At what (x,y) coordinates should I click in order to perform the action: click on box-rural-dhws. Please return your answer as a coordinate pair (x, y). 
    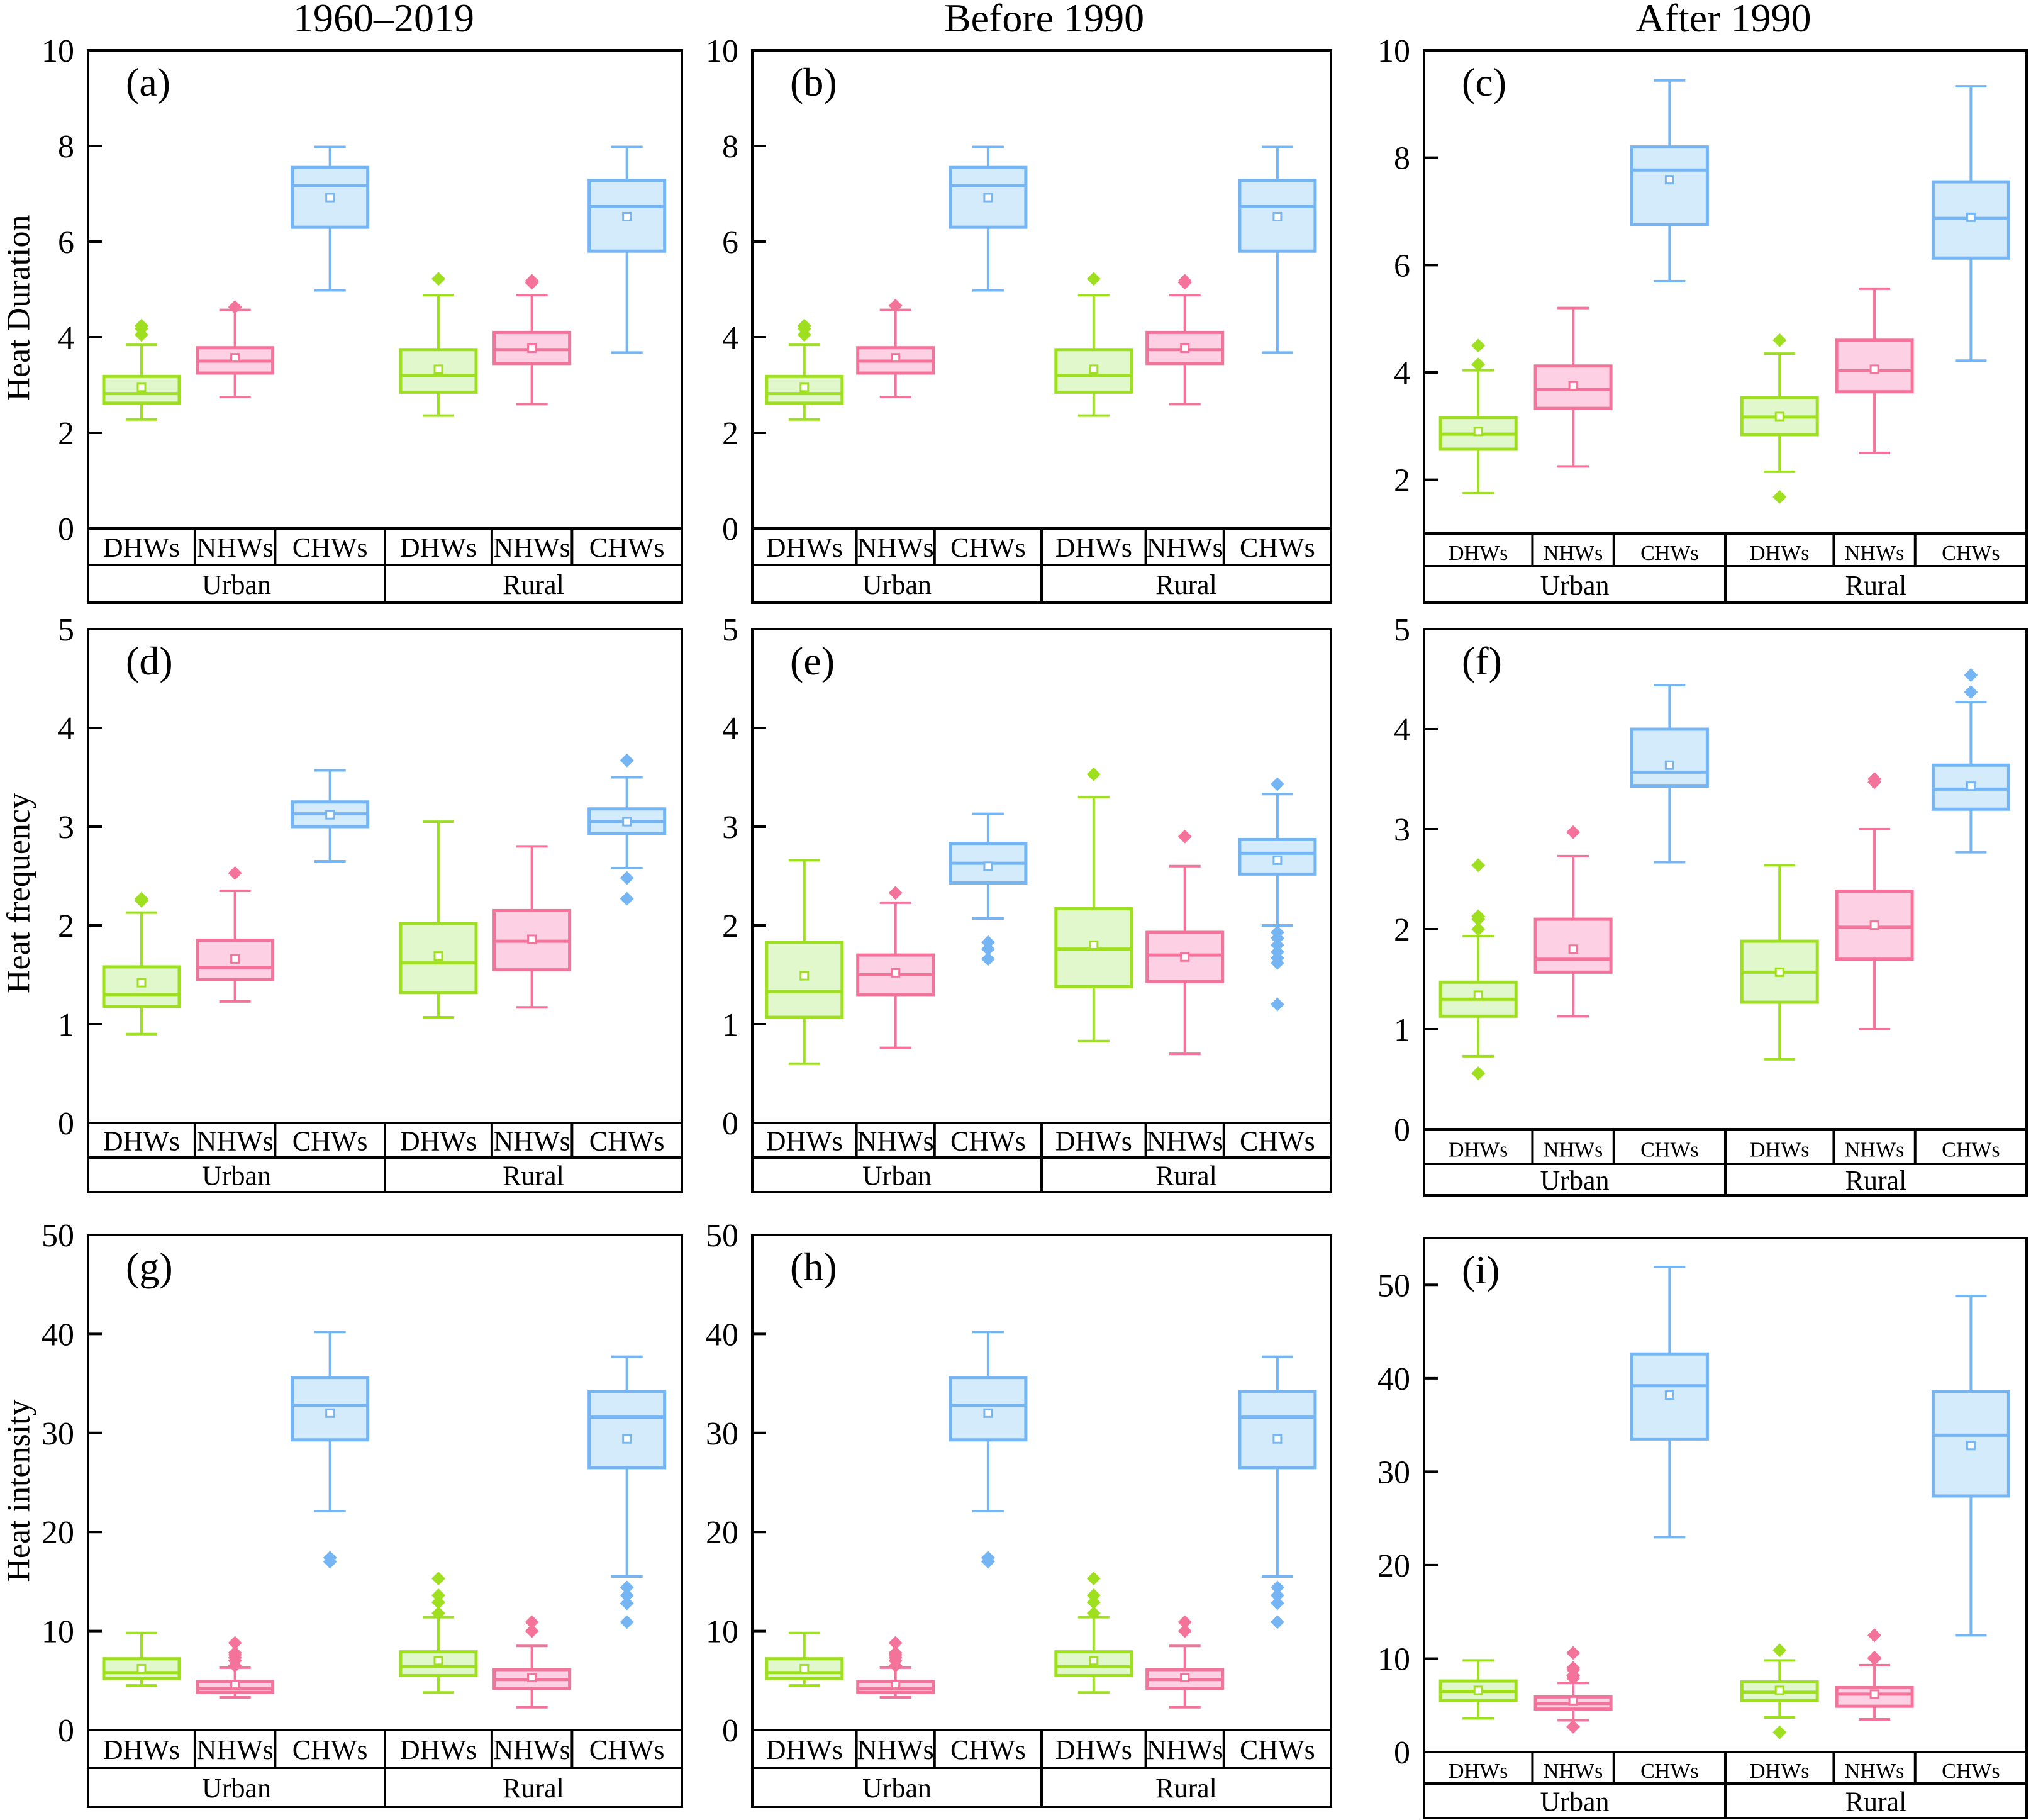
    Looking at the image, I should click on (1093, 1633).